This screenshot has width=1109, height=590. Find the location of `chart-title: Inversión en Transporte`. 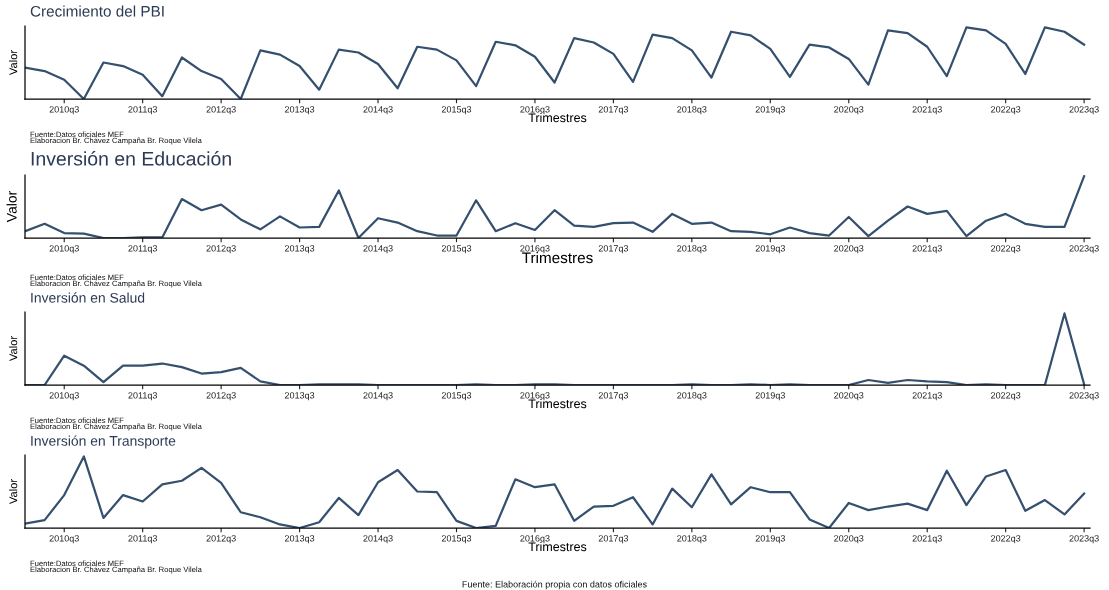

chart-title: Inversión en Transporte is located at coordinates (103, 442).